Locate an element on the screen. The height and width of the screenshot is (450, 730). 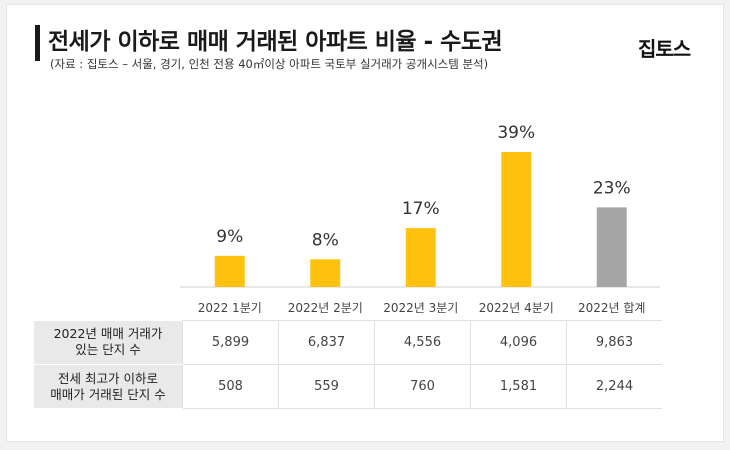
x-tick-label: 2022년 2분기 is located at coordinates (325, 308).